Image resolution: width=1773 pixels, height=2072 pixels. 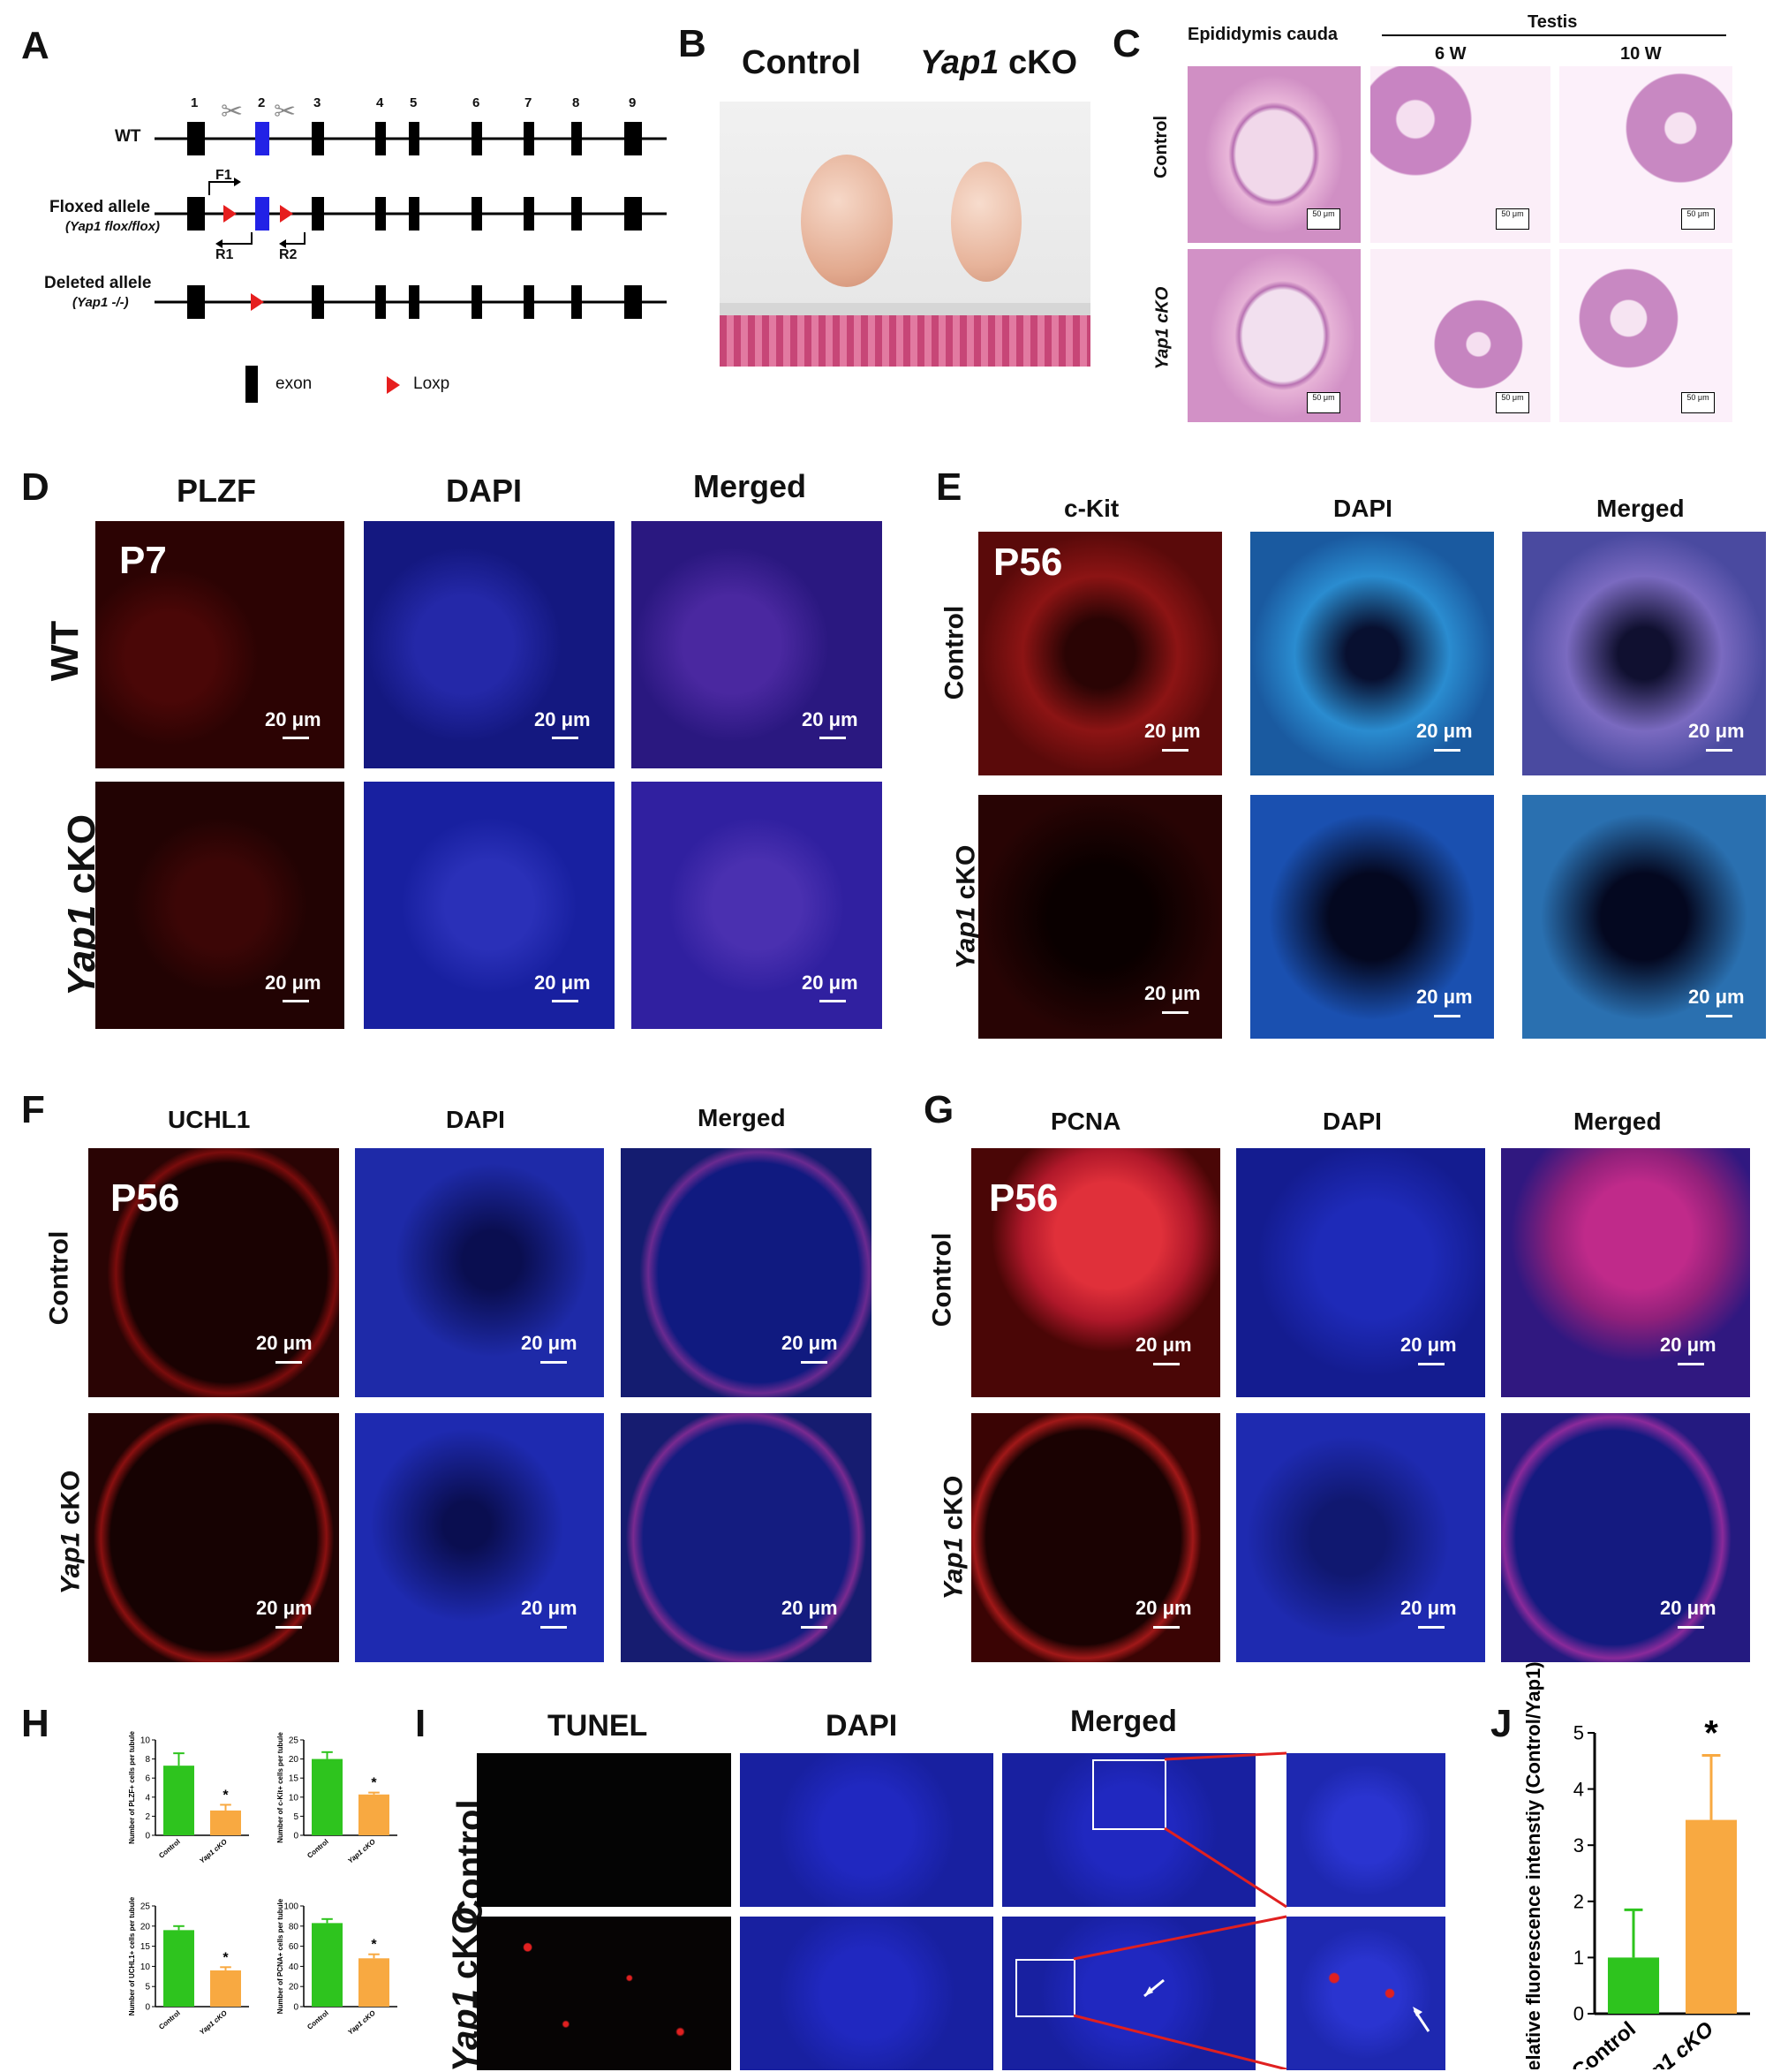 What do you see at coordinates (475, 1119) in the screenshot?
I see `panel-f-header-dapi: DAPI` at bounding box center [475, 1119].